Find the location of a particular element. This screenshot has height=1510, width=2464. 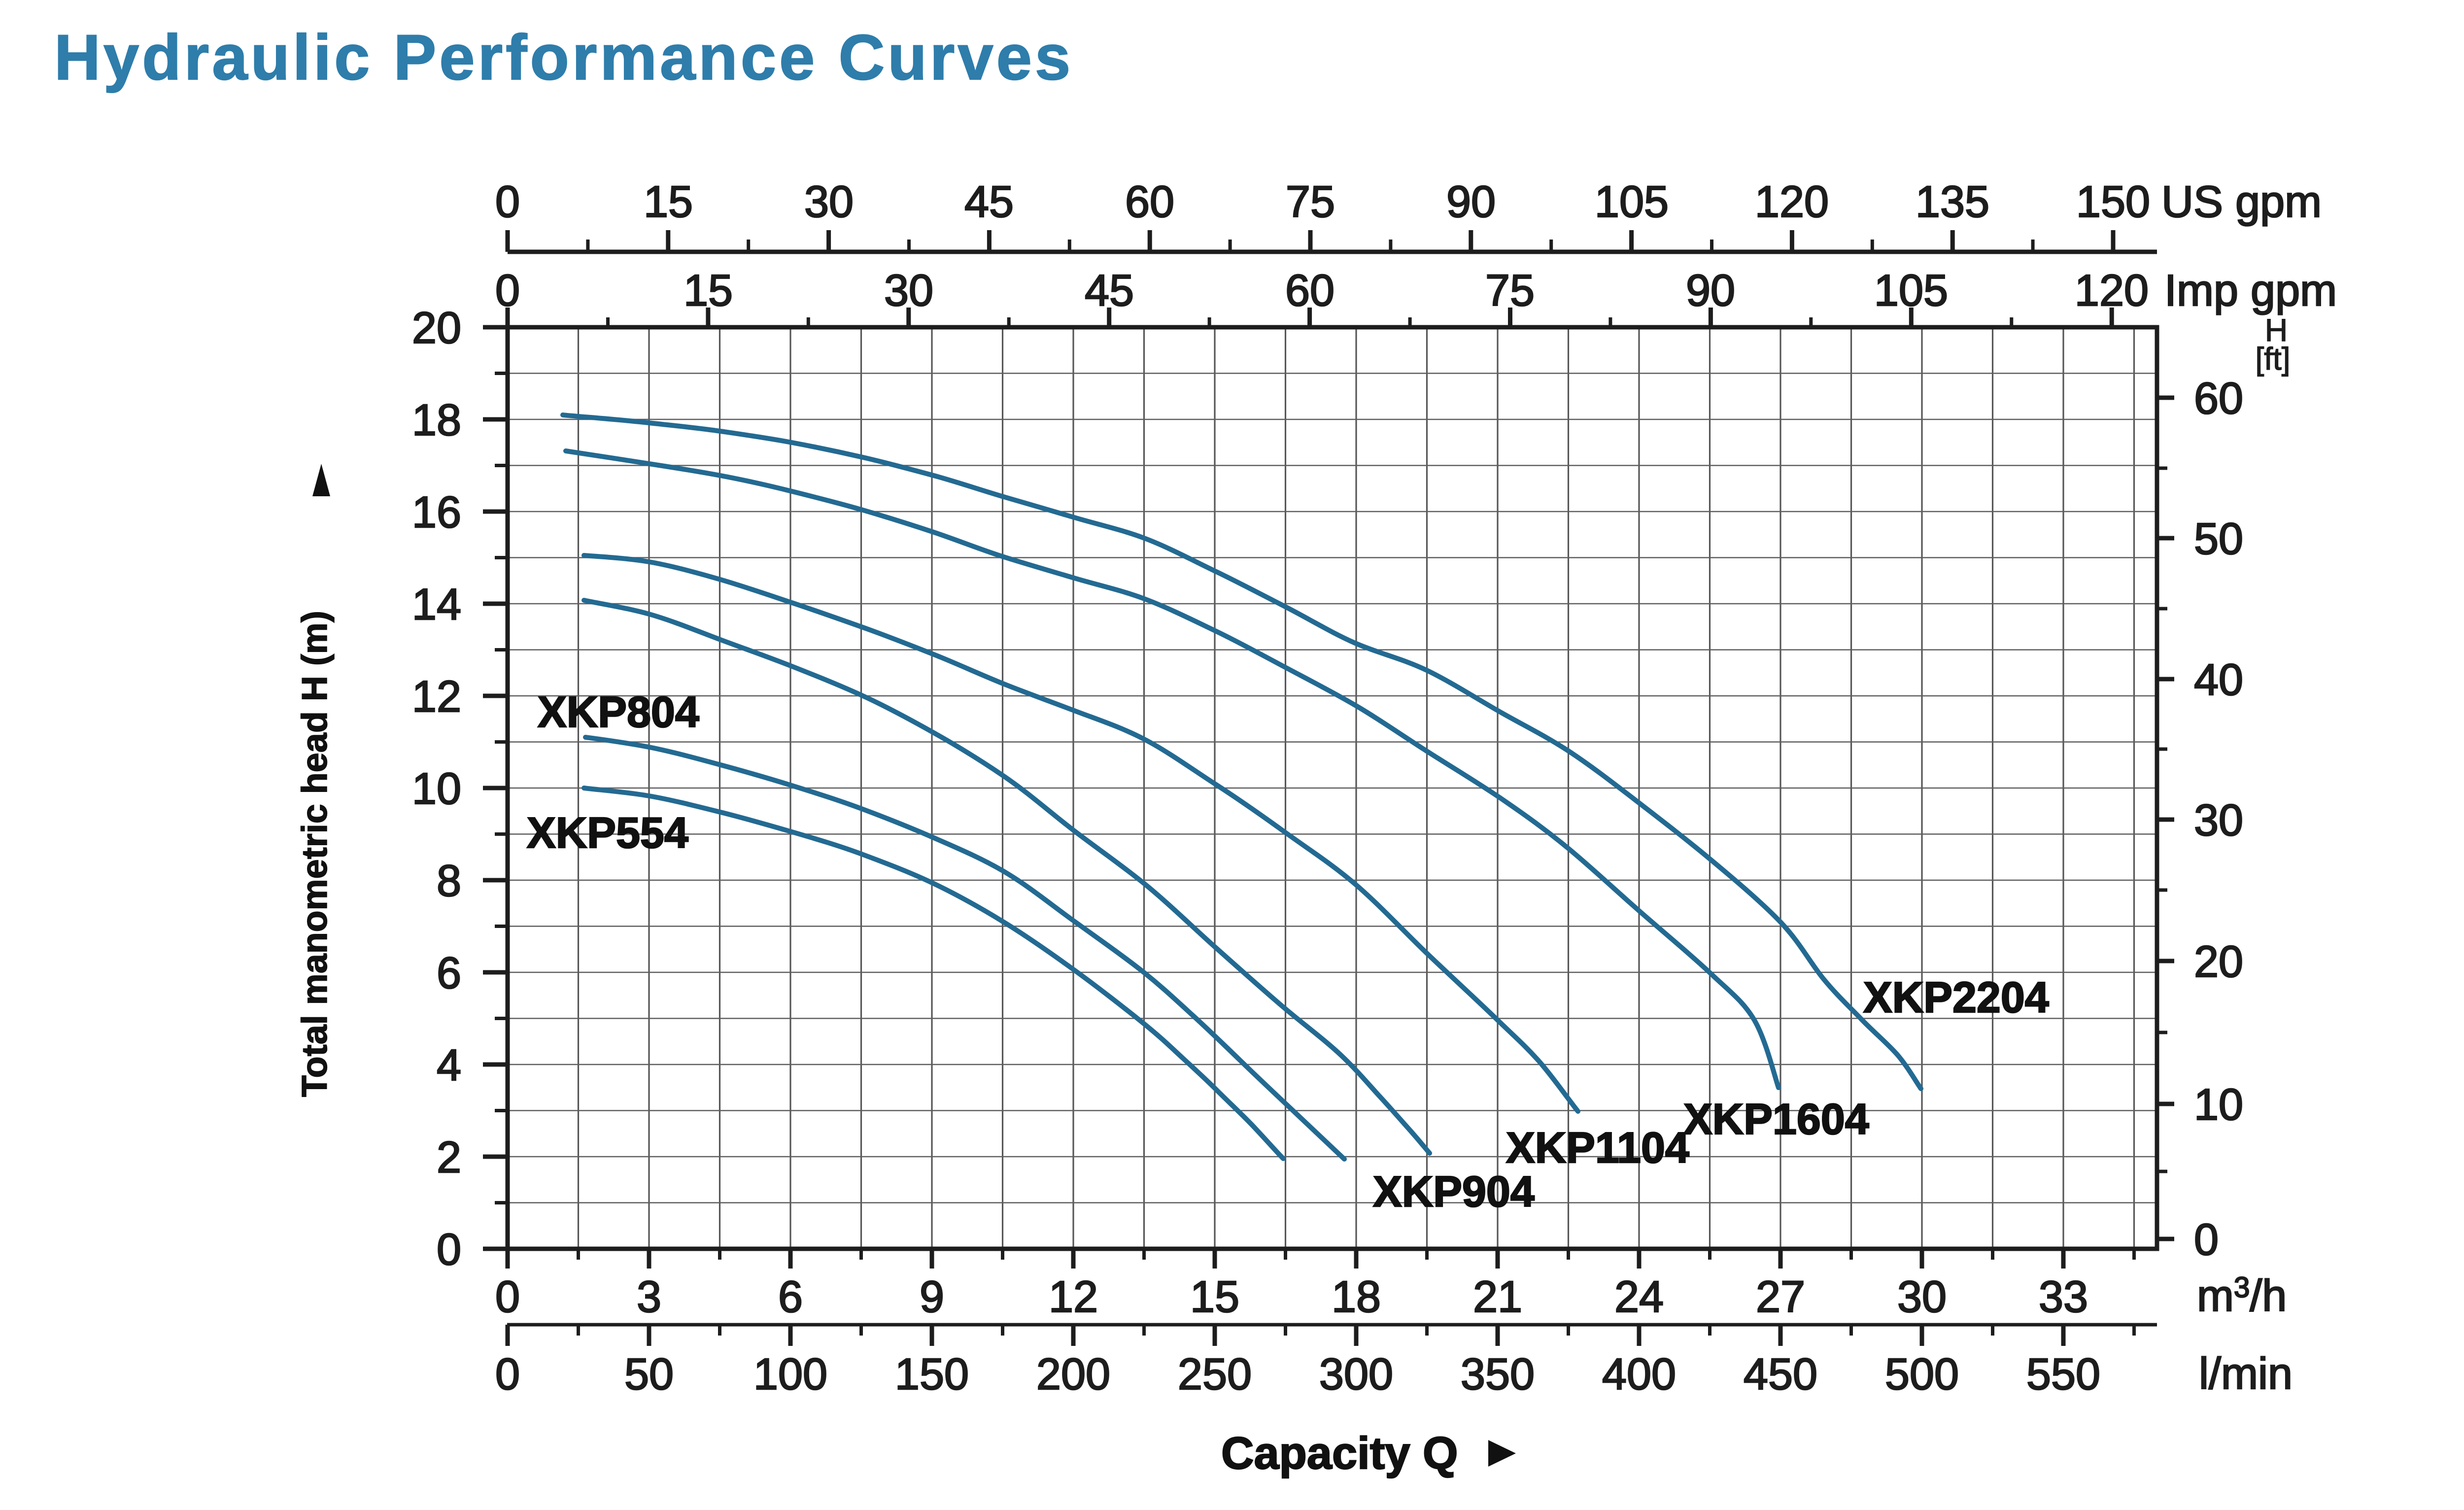

svg-text: 500 is located at coordinates (1922, 1374).